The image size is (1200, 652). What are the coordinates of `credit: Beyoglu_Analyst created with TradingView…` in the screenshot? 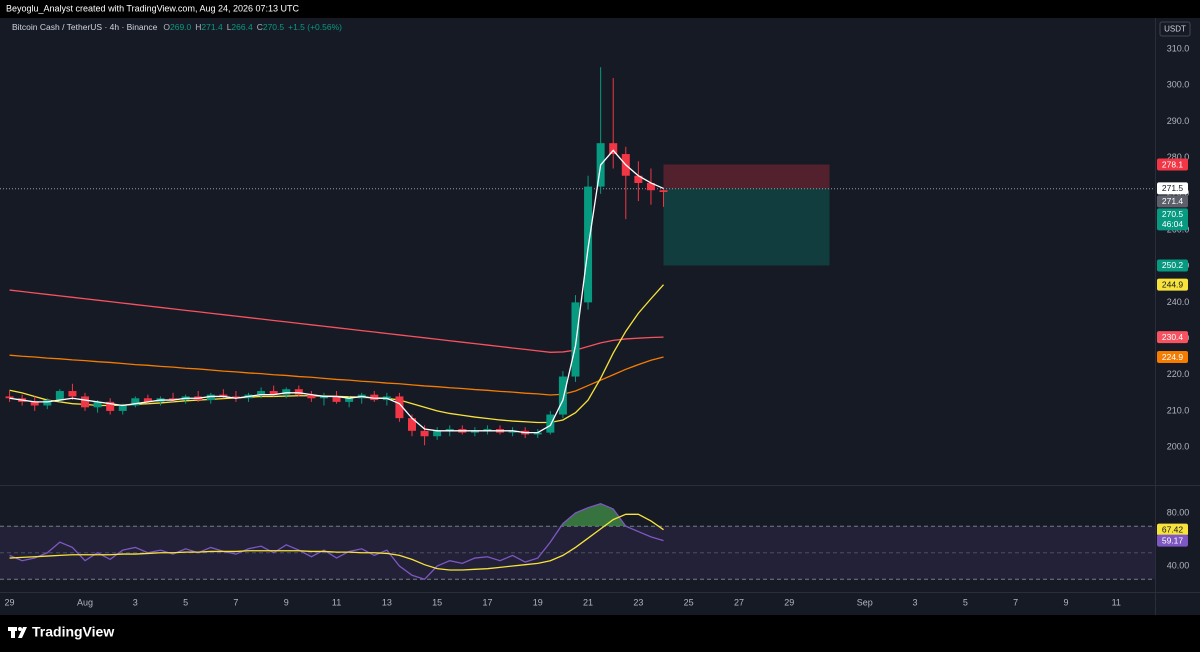 It's located at (153, 8).